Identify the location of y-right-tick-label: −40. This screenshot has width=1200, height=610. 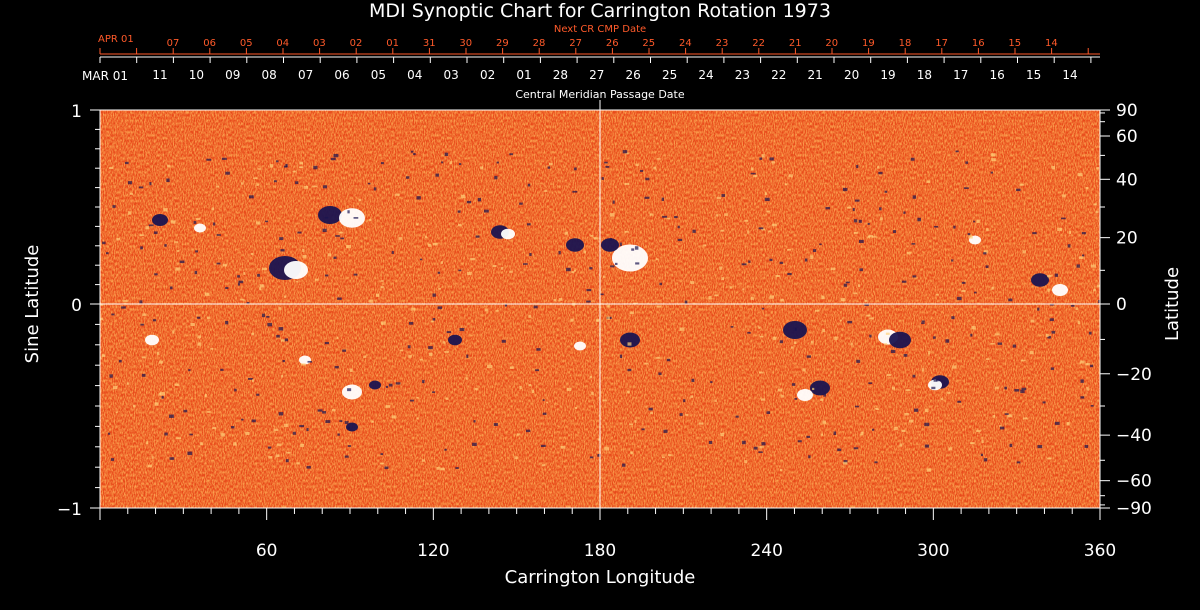
(1134, 436).